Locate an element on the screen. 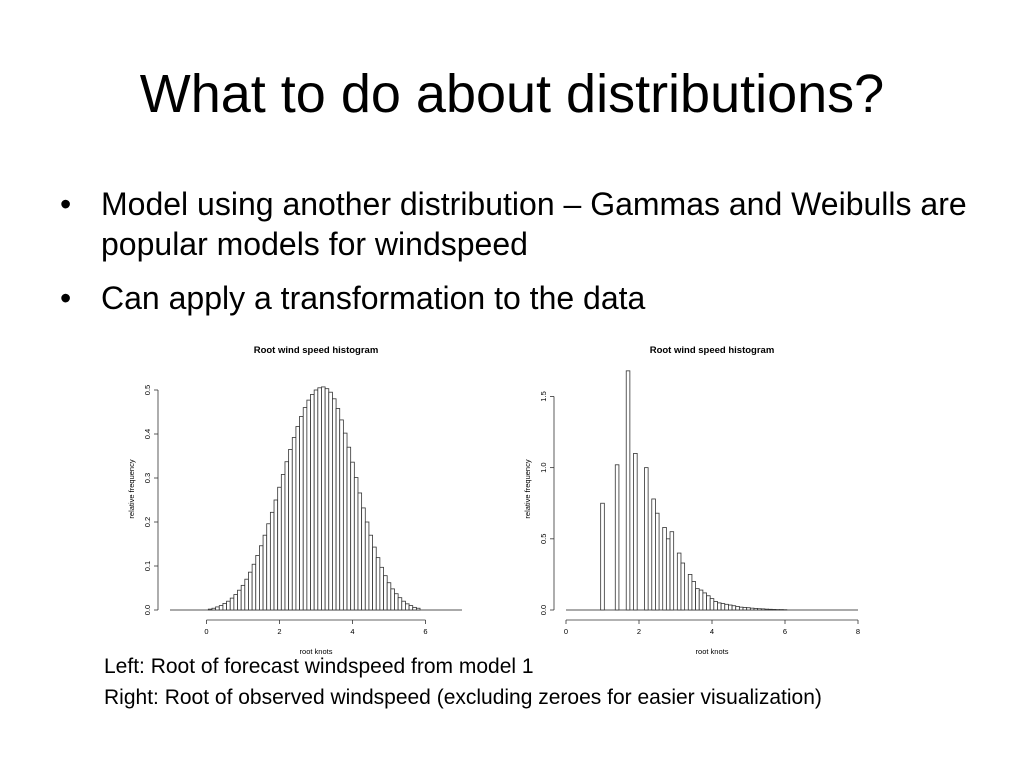  slide-title: What to do about distributions? is located at coordinates (512, 94).